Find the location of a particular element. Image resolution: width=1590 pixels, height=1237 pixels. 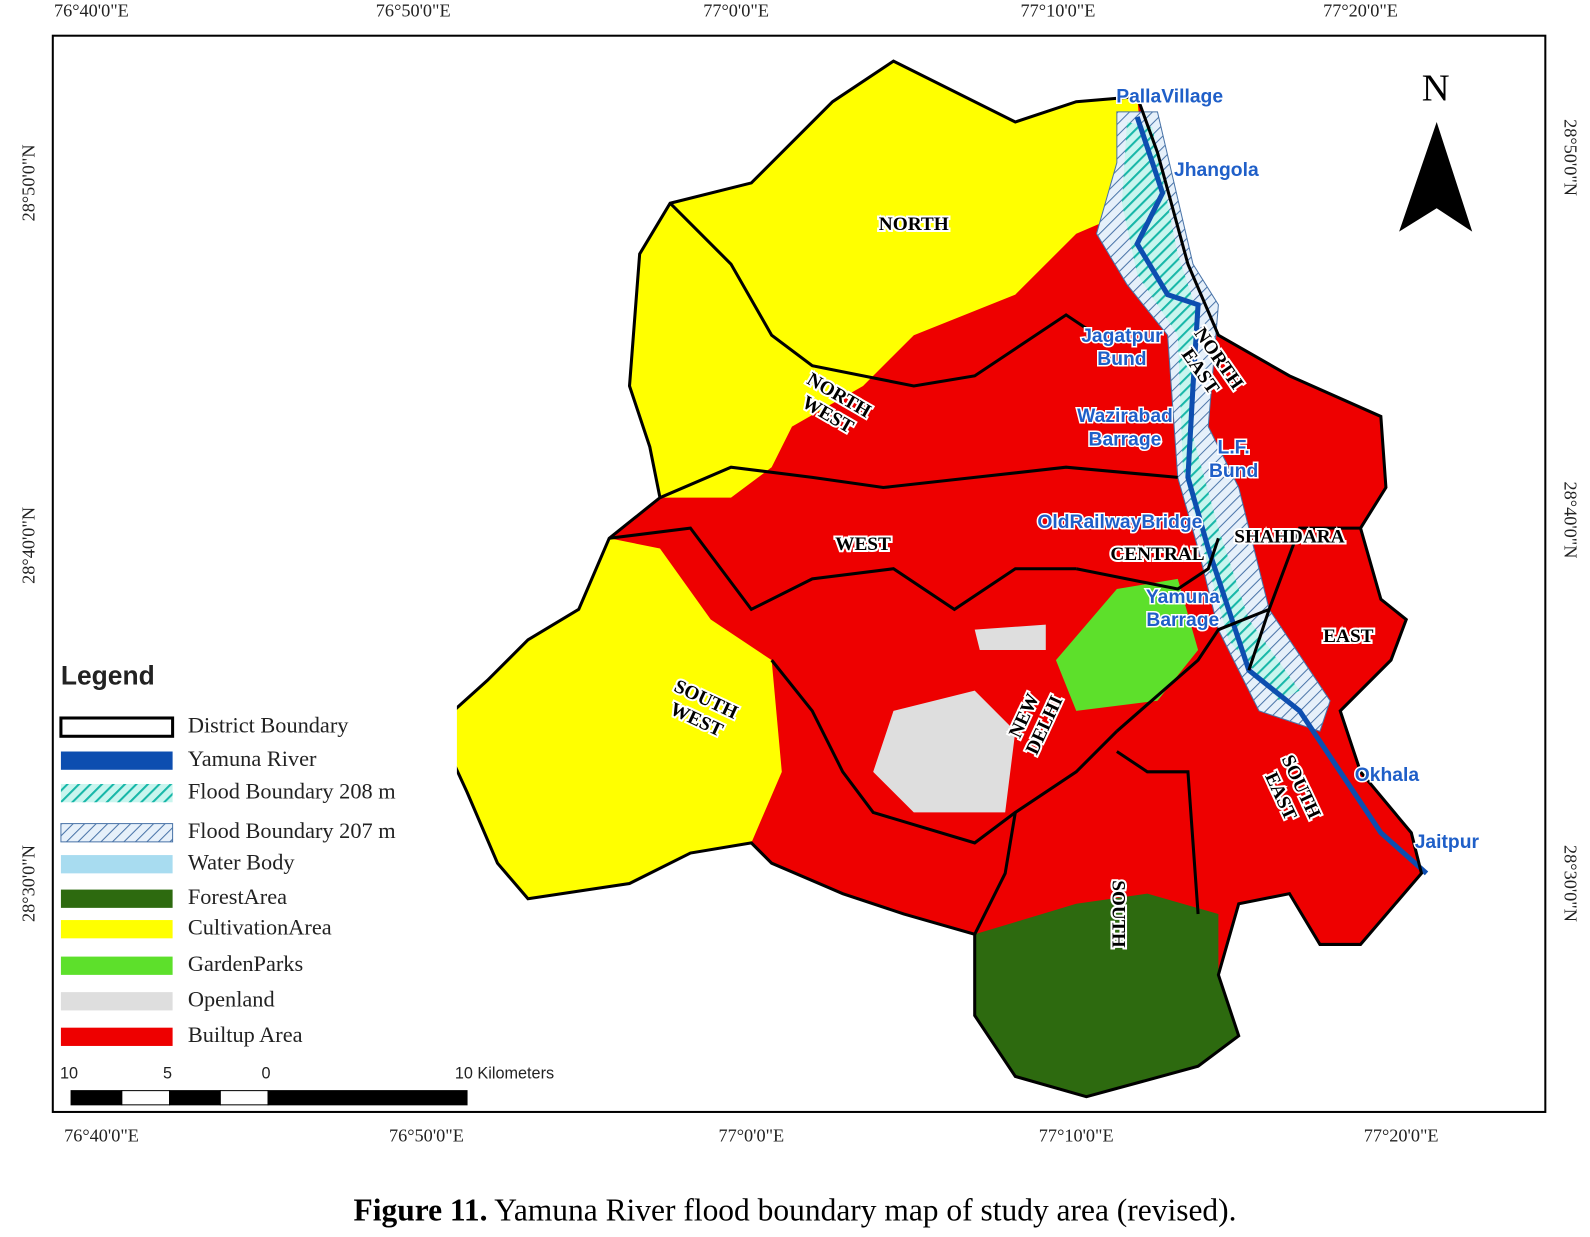

district-label-line: SOUTH is located at coordinates (1117, 914).